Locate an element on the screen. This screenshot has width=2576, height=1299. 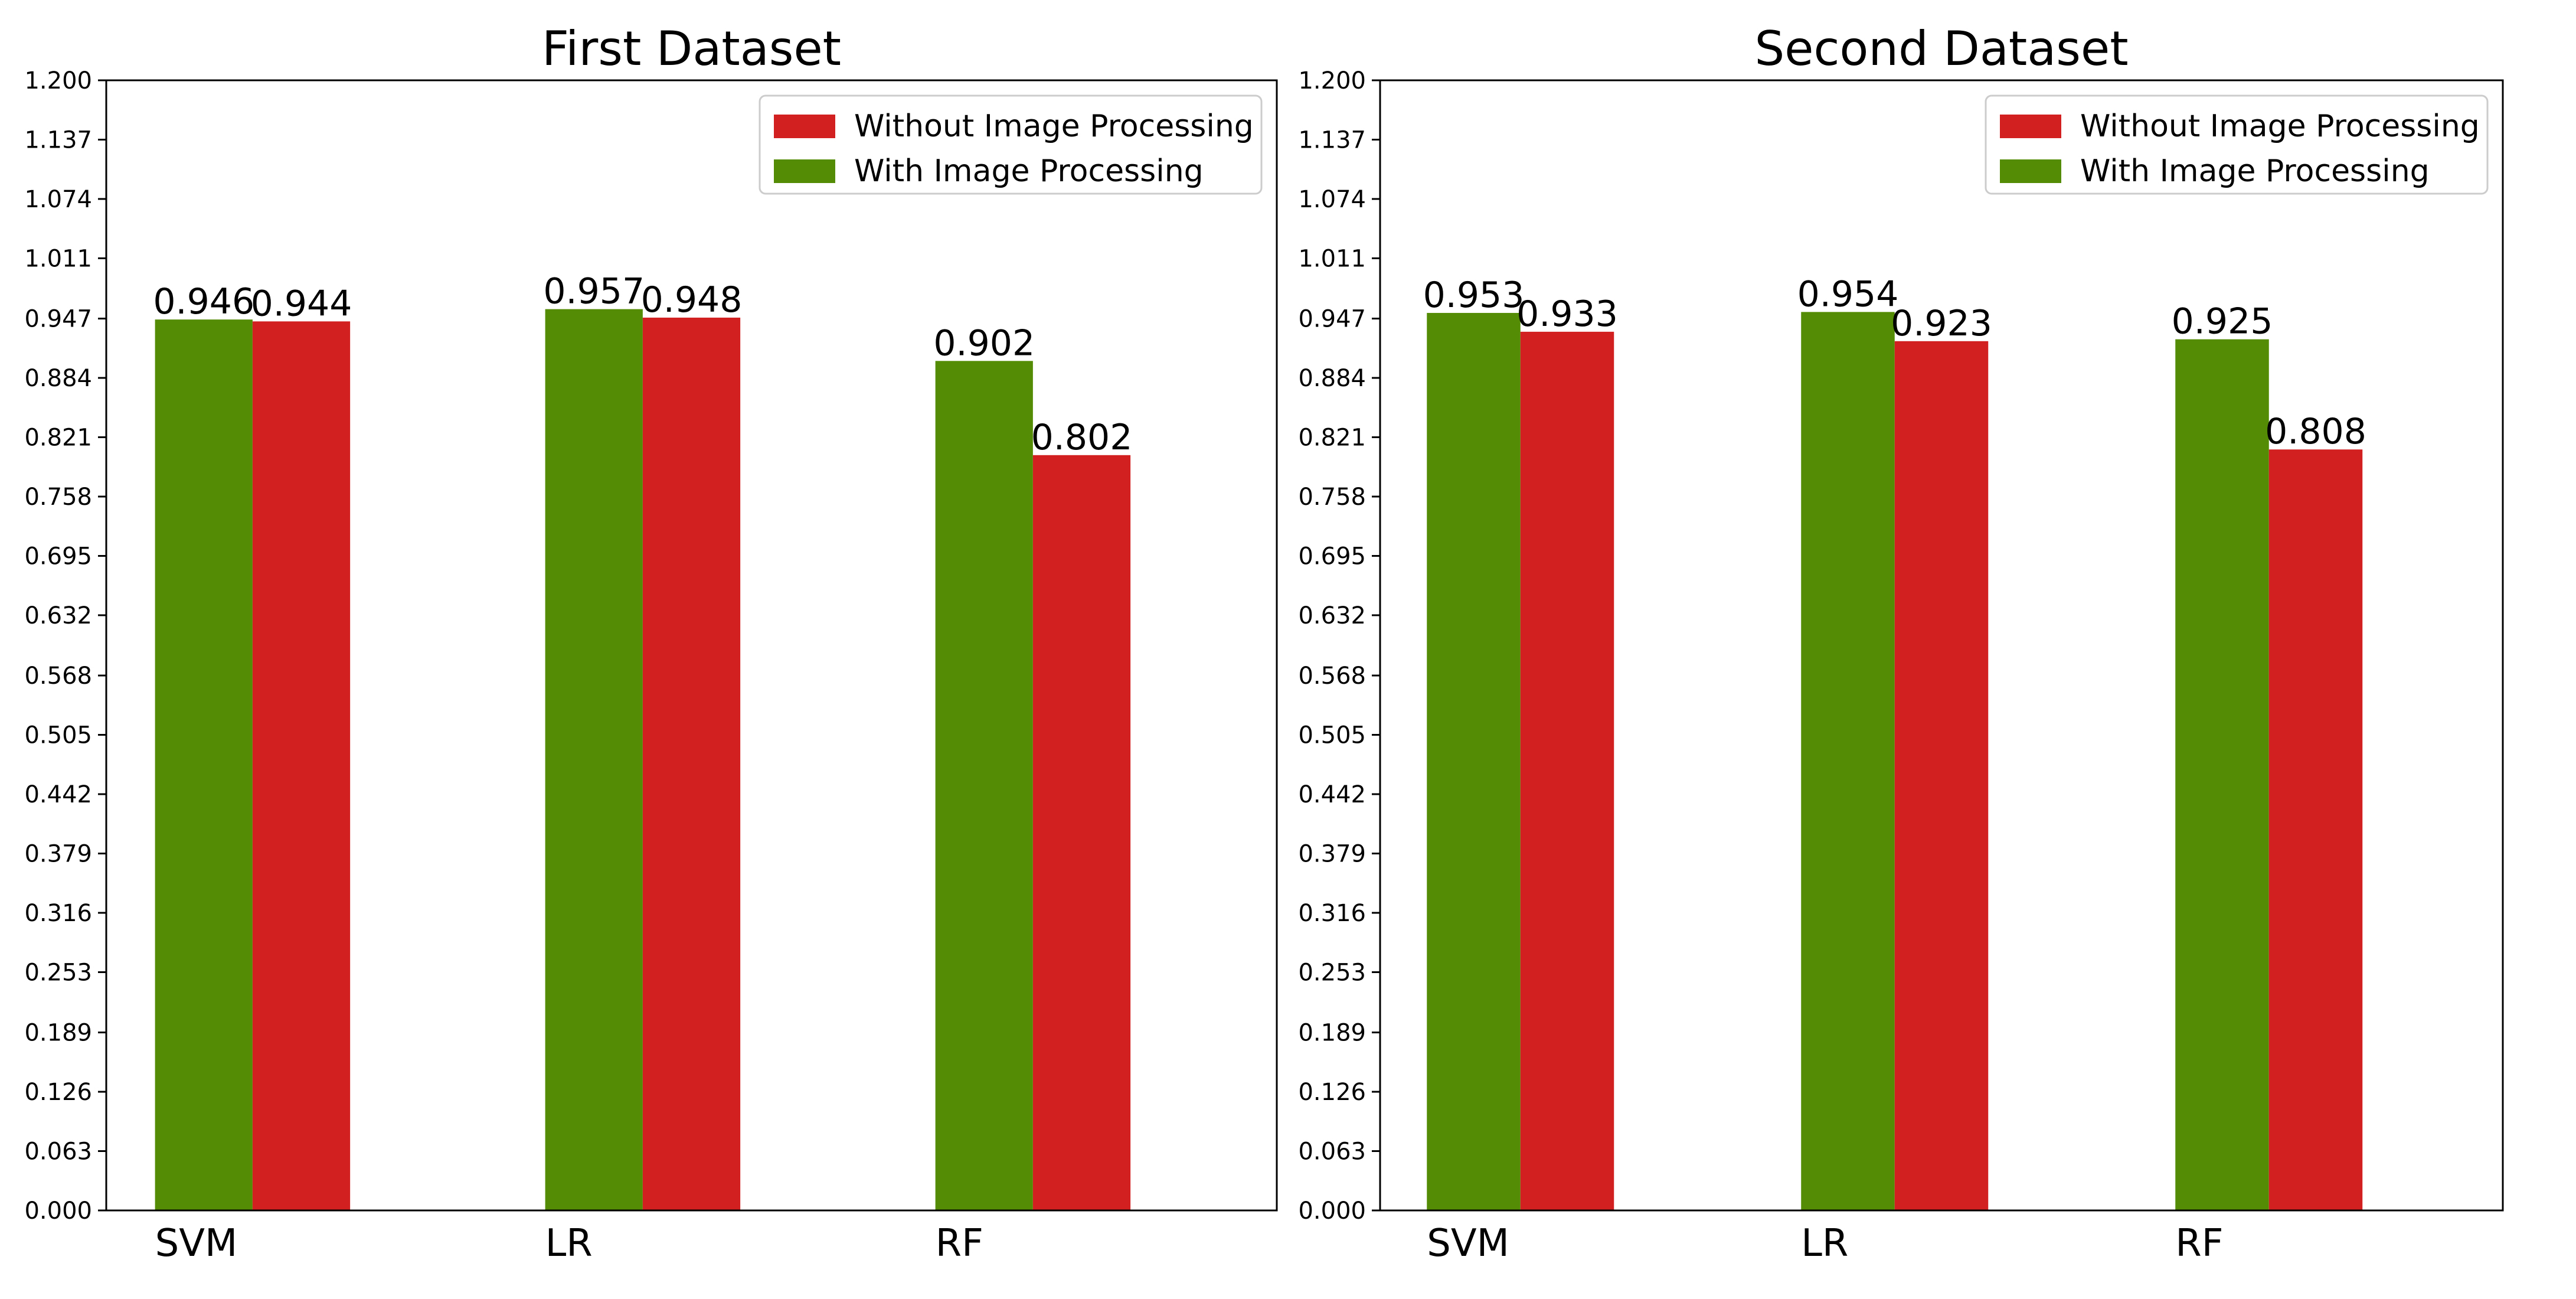
bar-value-label: 0.808 is located at coordinates (2315, 431).